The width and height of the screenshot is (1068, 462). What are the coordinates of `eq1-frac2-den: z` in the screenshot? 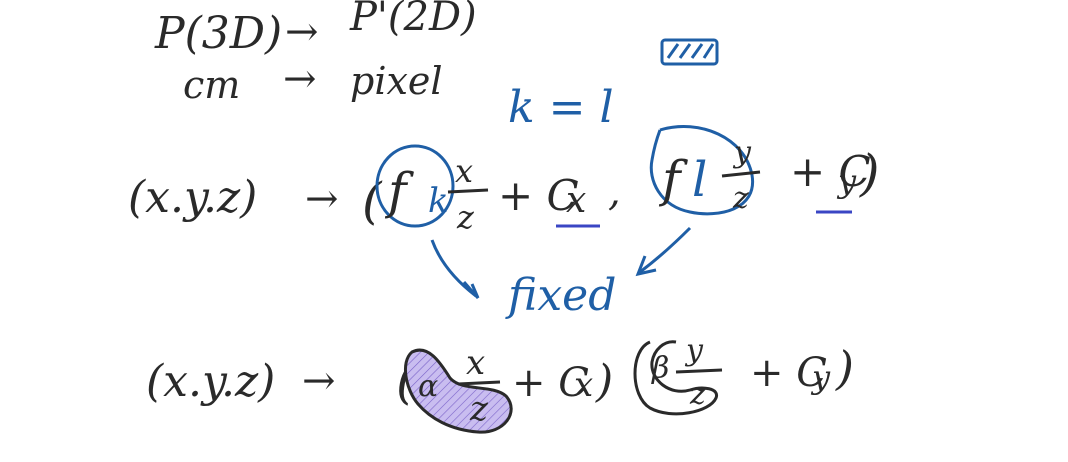 It's located at (740, 198).